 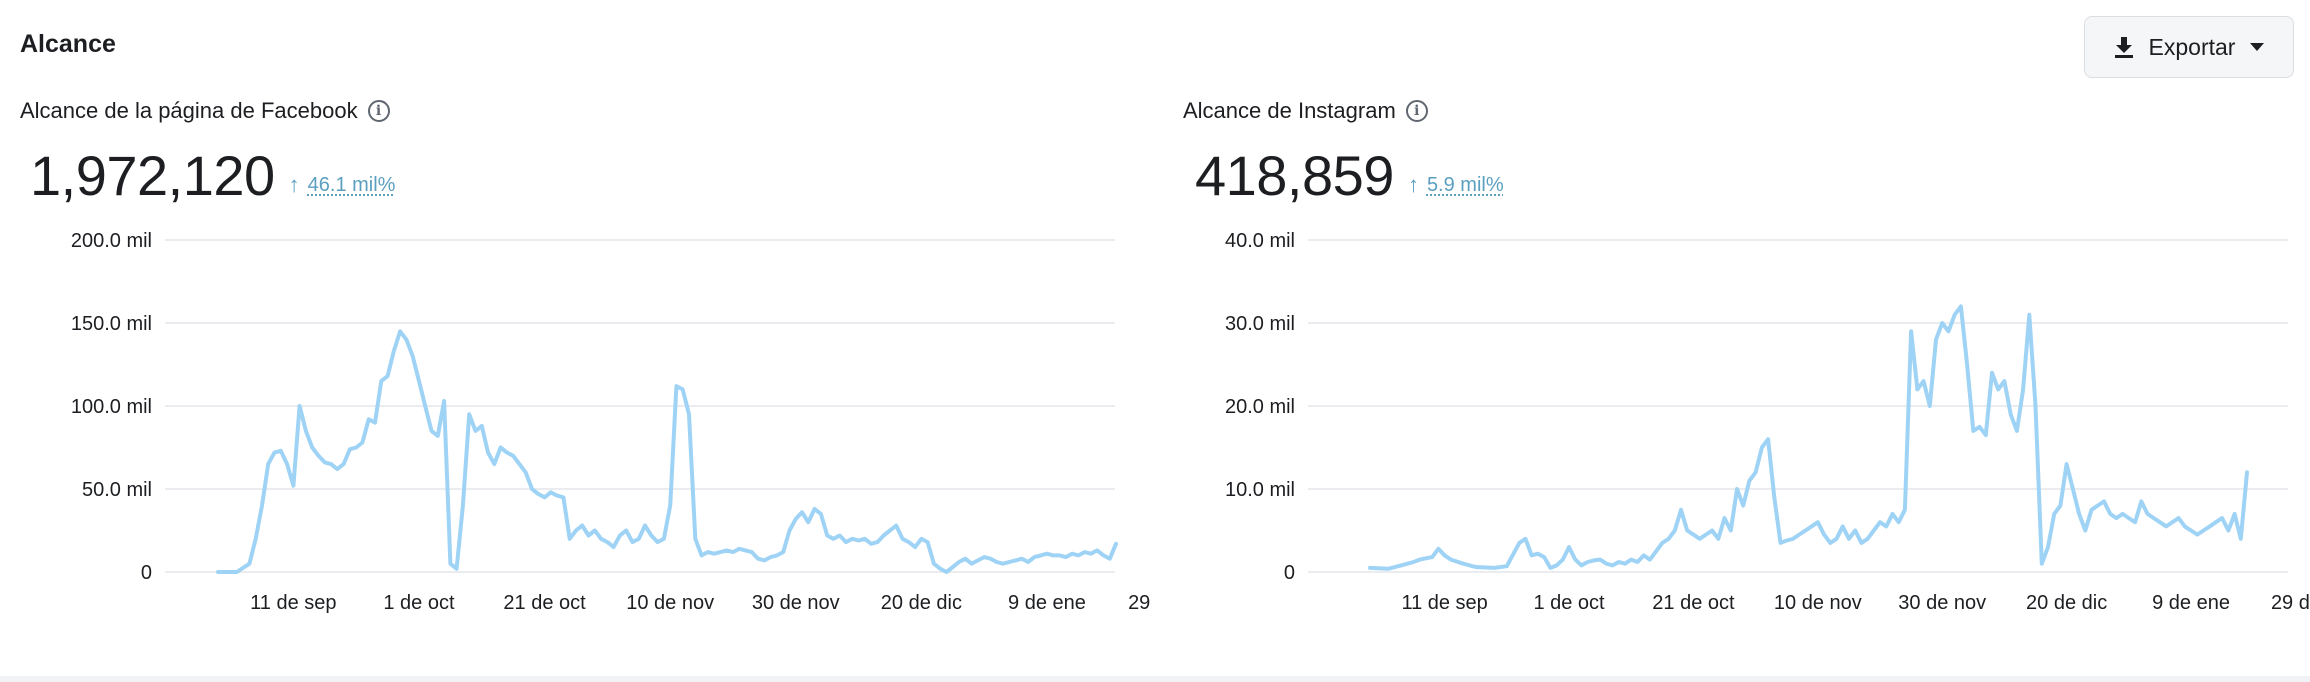 I want to click on instagram-chart-x-tick-label: 29 de ene, so click(x=2290, y=603).